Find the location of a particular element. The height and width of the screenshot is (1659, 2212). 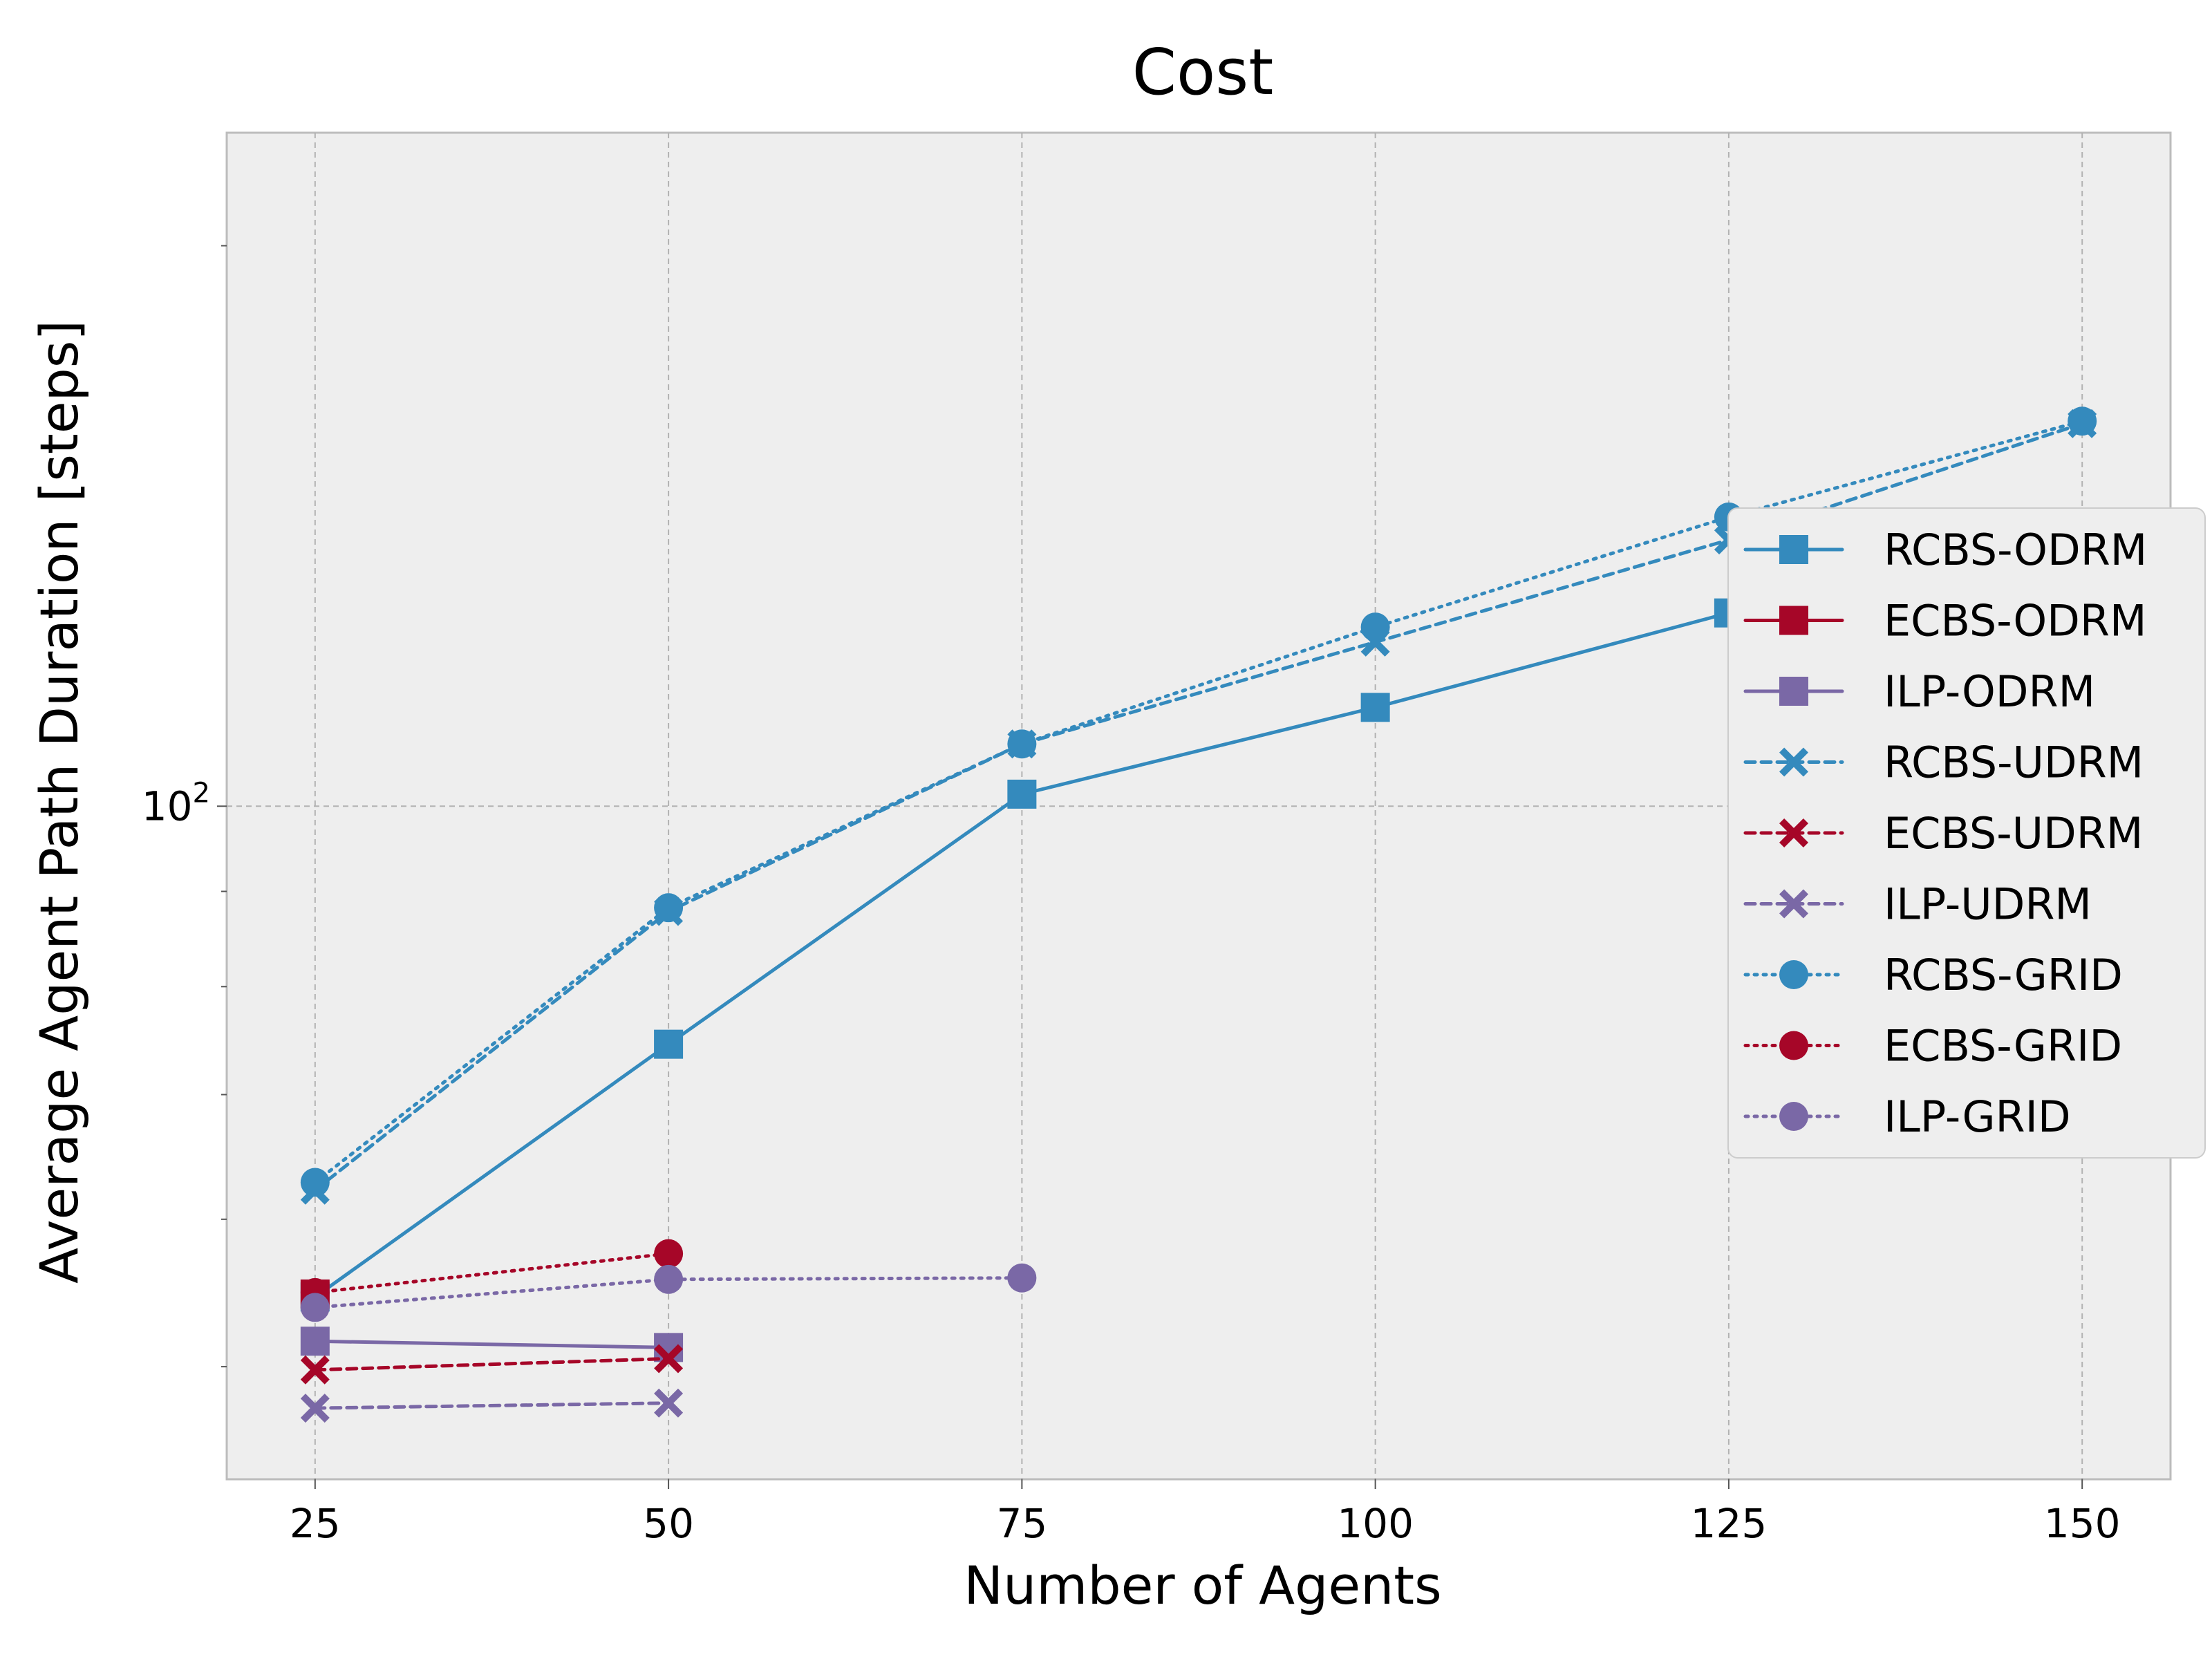

legend-item: RCBS-UDRM is located at coordinates (1943, 763).